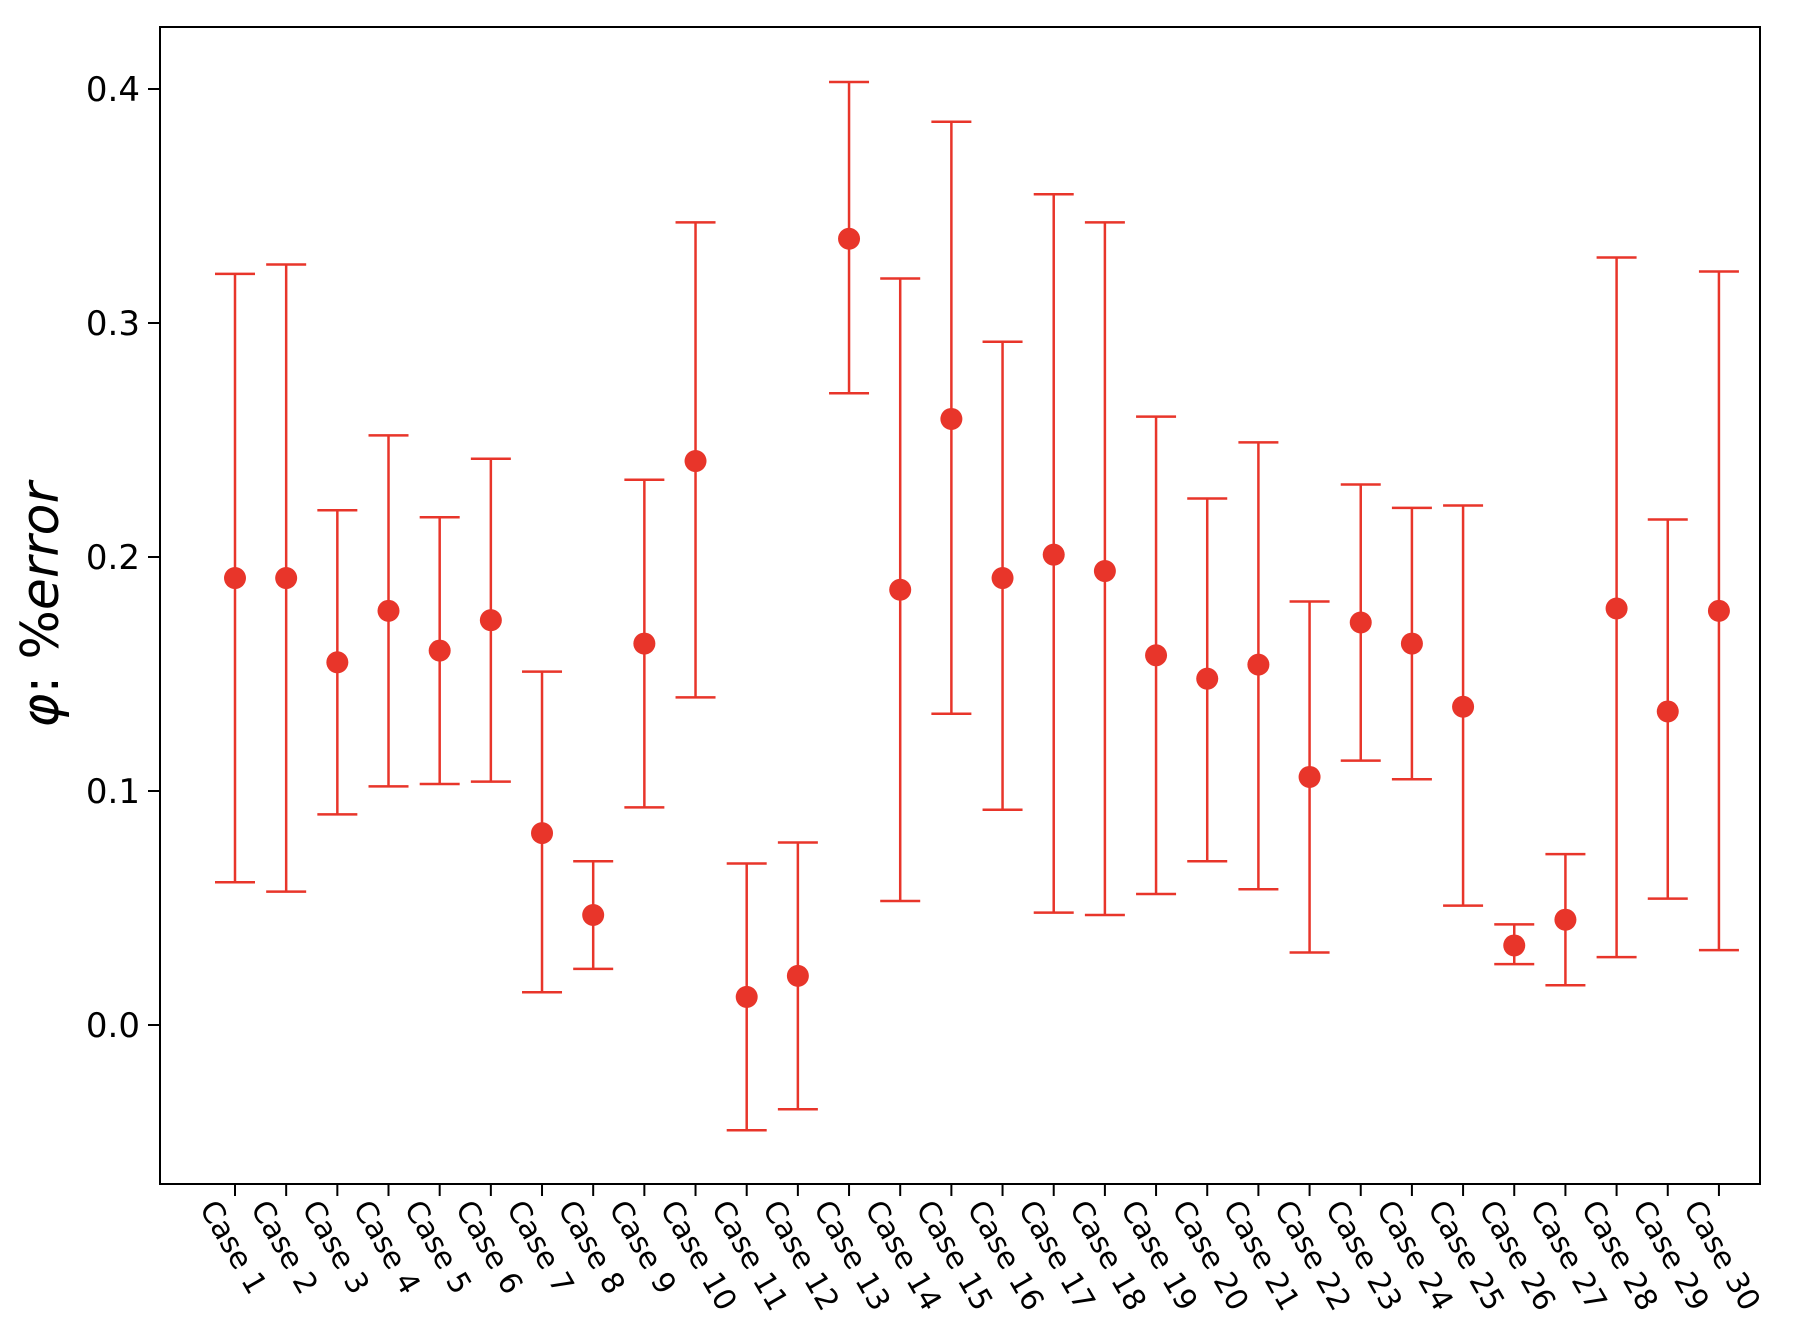 This screenshot has height=1322, width=1800. Describe the element at coordinates (113, 792) in the screenshot. I see `y-tick-label: 0.1` at that location.